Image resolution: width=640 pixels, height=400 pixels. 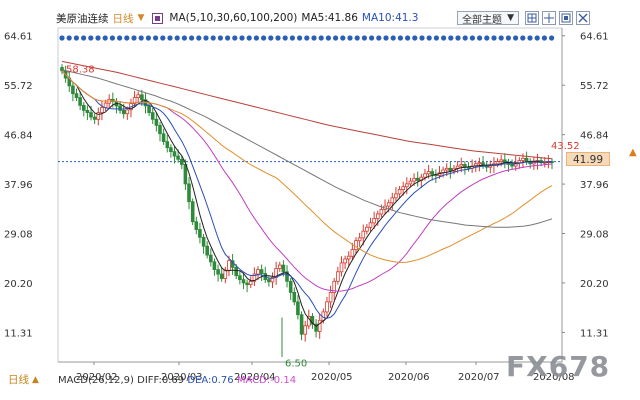 I want to click on ma-indicator-icon, so click(x=158, y=18).